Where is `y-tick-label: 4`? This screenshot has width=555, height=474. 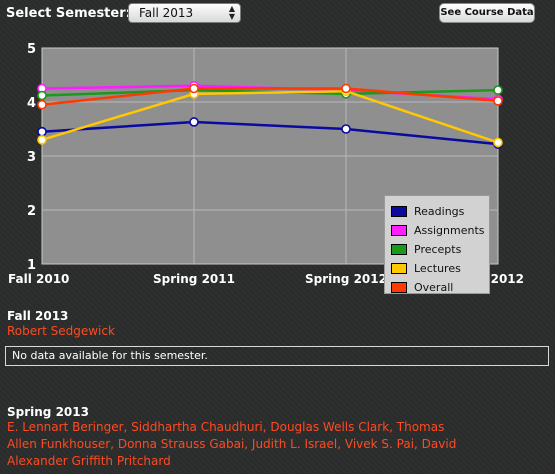
y-tick-label: 4 is located at coordinates (31, 103).